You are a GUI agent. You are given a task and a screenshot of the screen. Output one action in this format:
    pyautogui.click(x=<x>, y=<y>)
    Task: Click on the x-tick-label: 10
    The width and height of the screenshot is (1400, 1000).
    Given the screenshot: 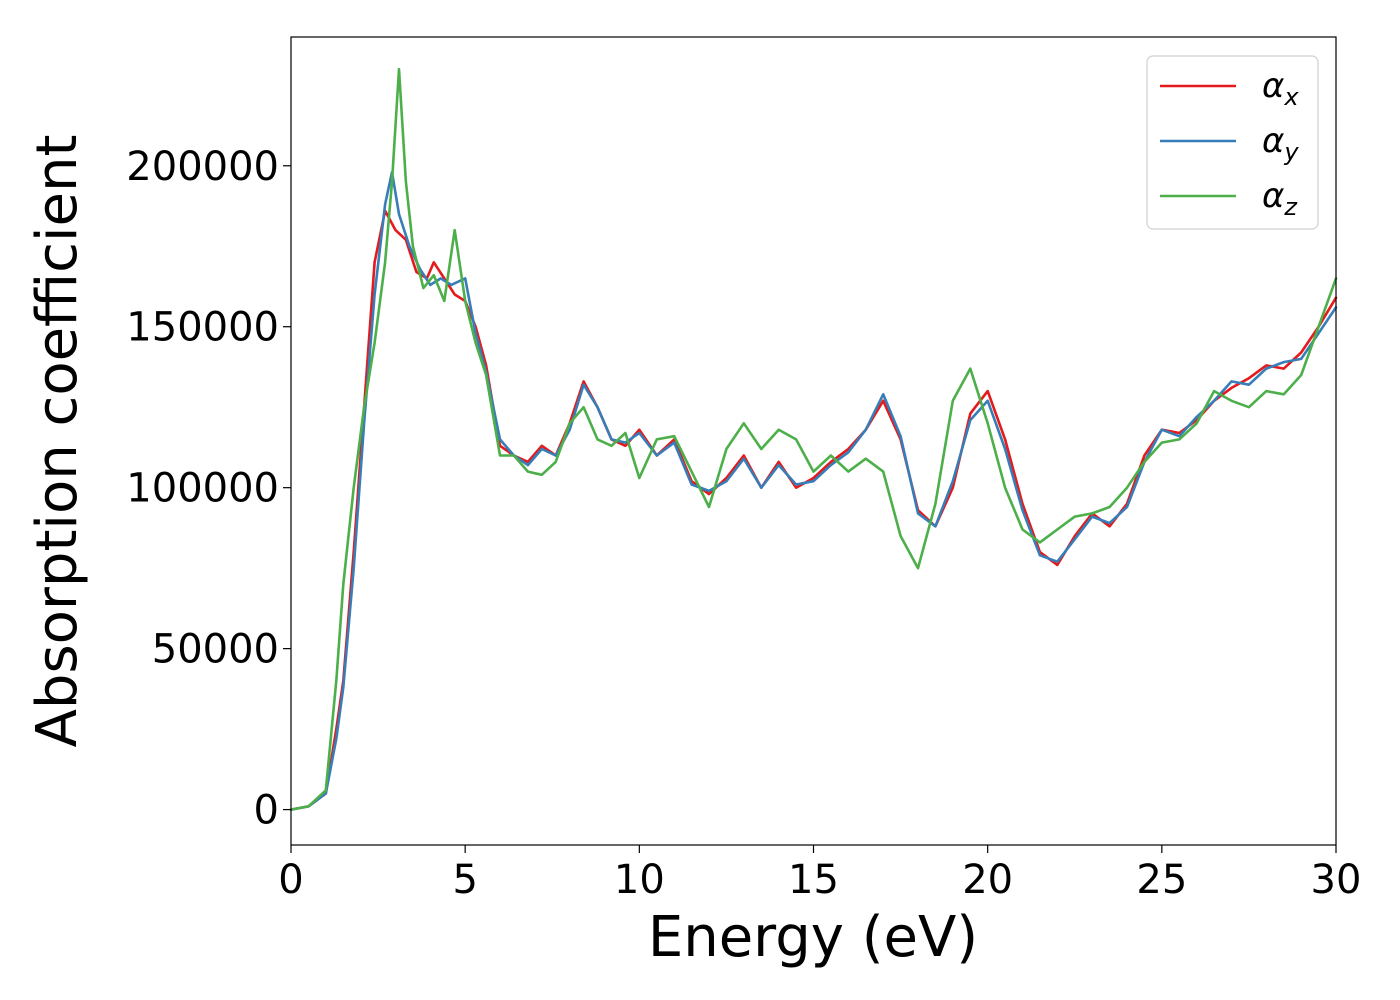 What is the action you would take?
    pyautogui.click(x=639, y=880)
    